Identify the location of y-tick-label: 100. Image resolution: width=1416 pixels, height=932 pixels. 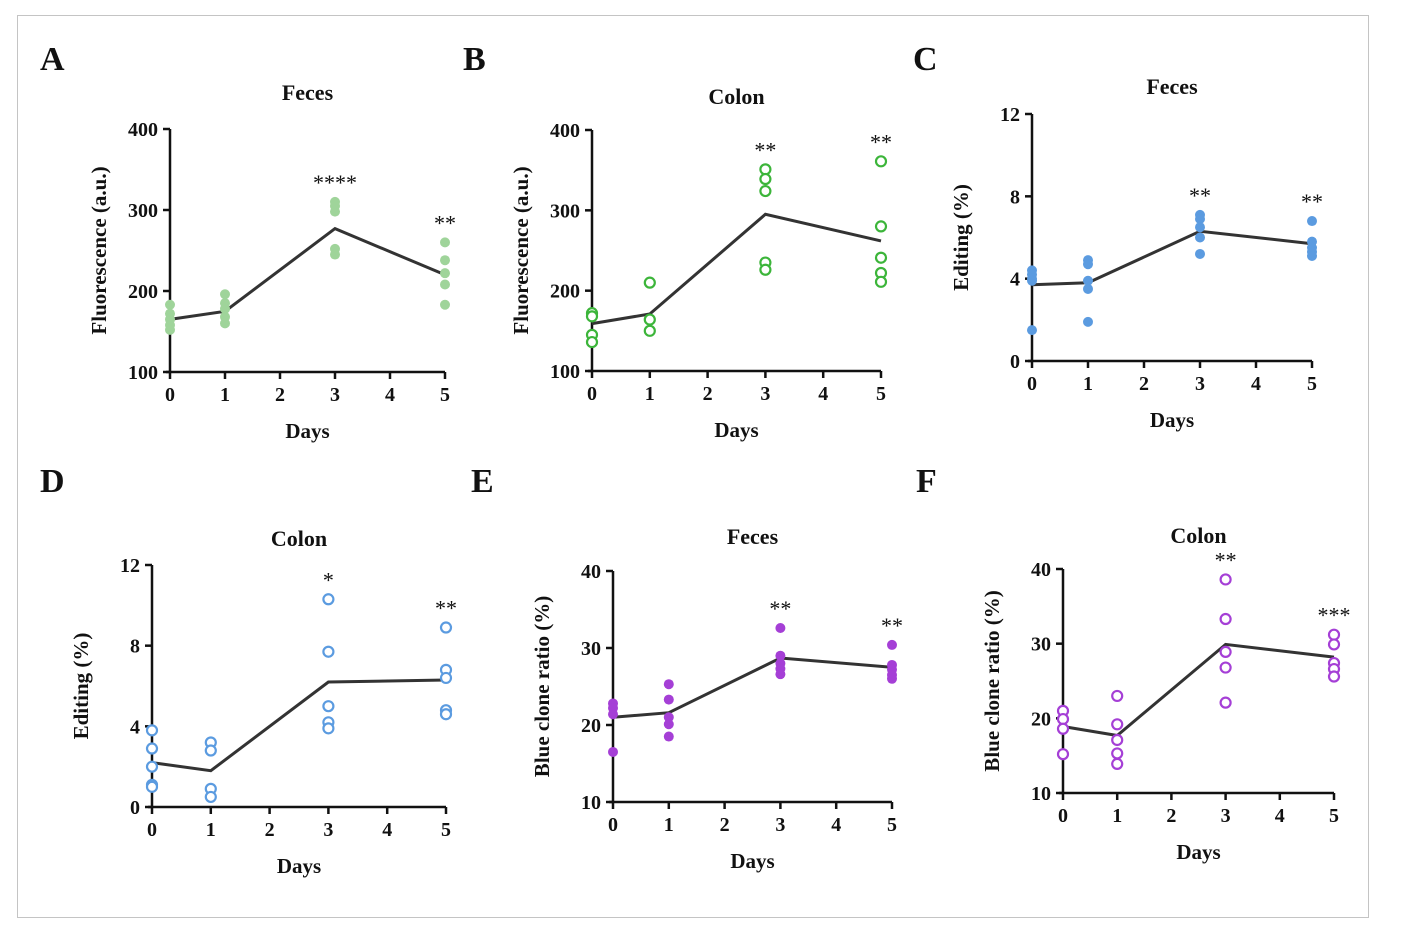
(565, 372).